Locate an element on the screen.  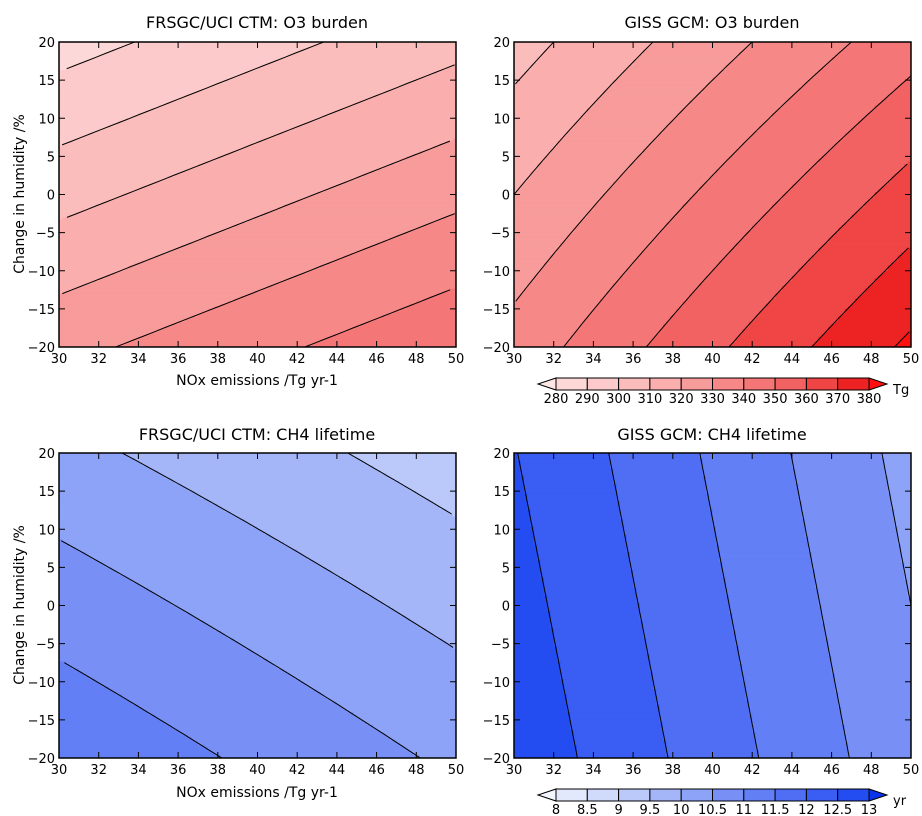
colorbar-label: 330 is located at coordinates (712, 399).